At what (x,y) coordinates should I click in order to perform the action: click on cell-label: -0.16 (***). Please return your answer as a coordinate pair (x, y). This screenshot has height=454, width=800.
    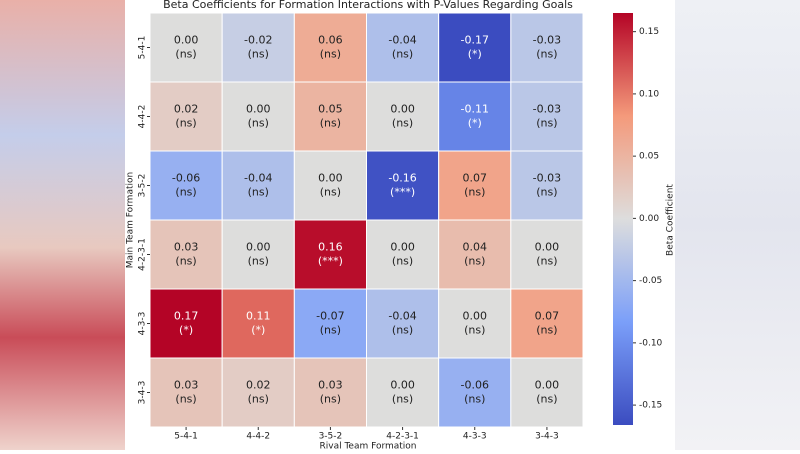
    Looking at the image, I should click on (402, 185).